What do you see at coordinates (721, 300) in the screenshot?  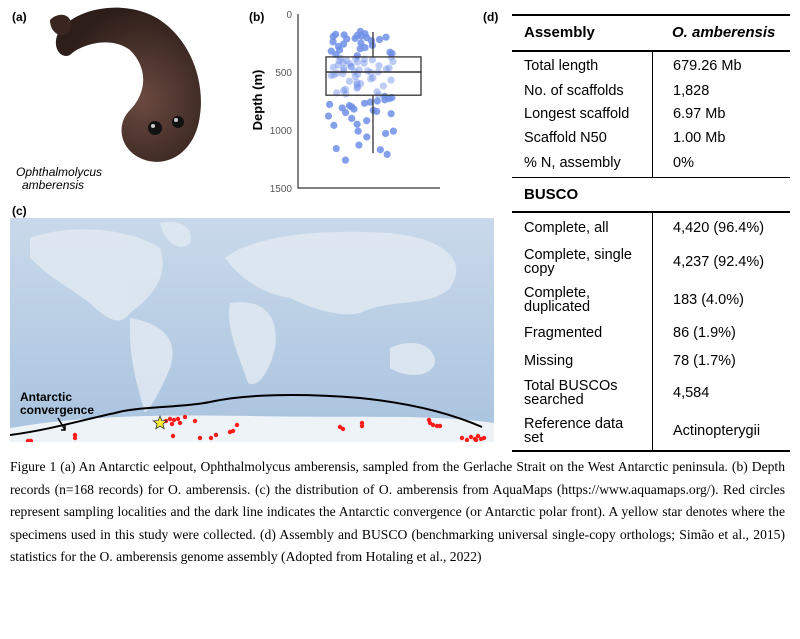 I see `row-value: 183 (4.0%)` at bounding box center [721, 300].